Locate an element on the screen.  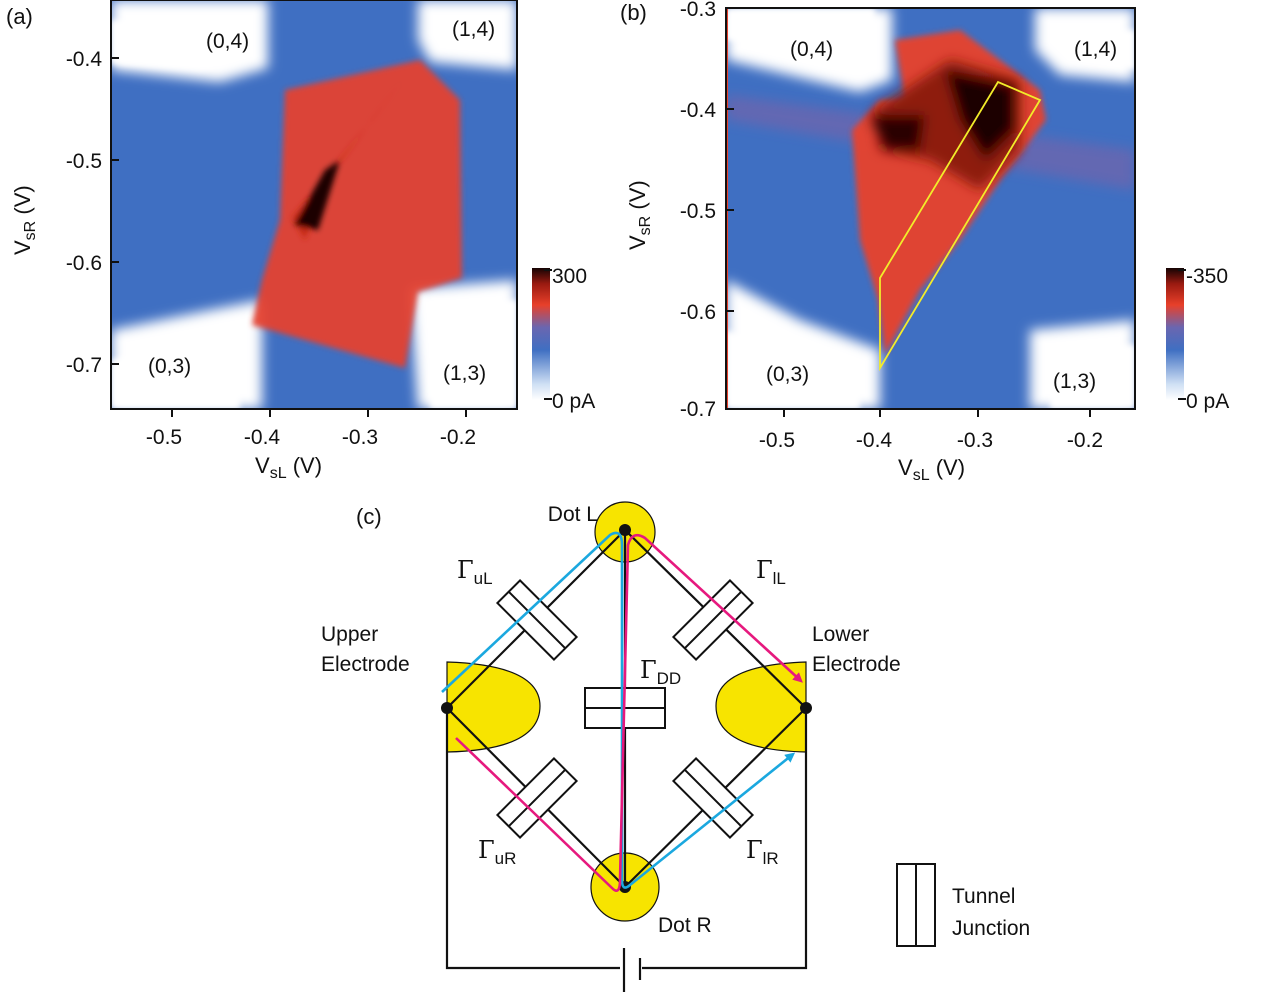
gamma-lr-label: ΓlR is located at coordinates (762, 852).